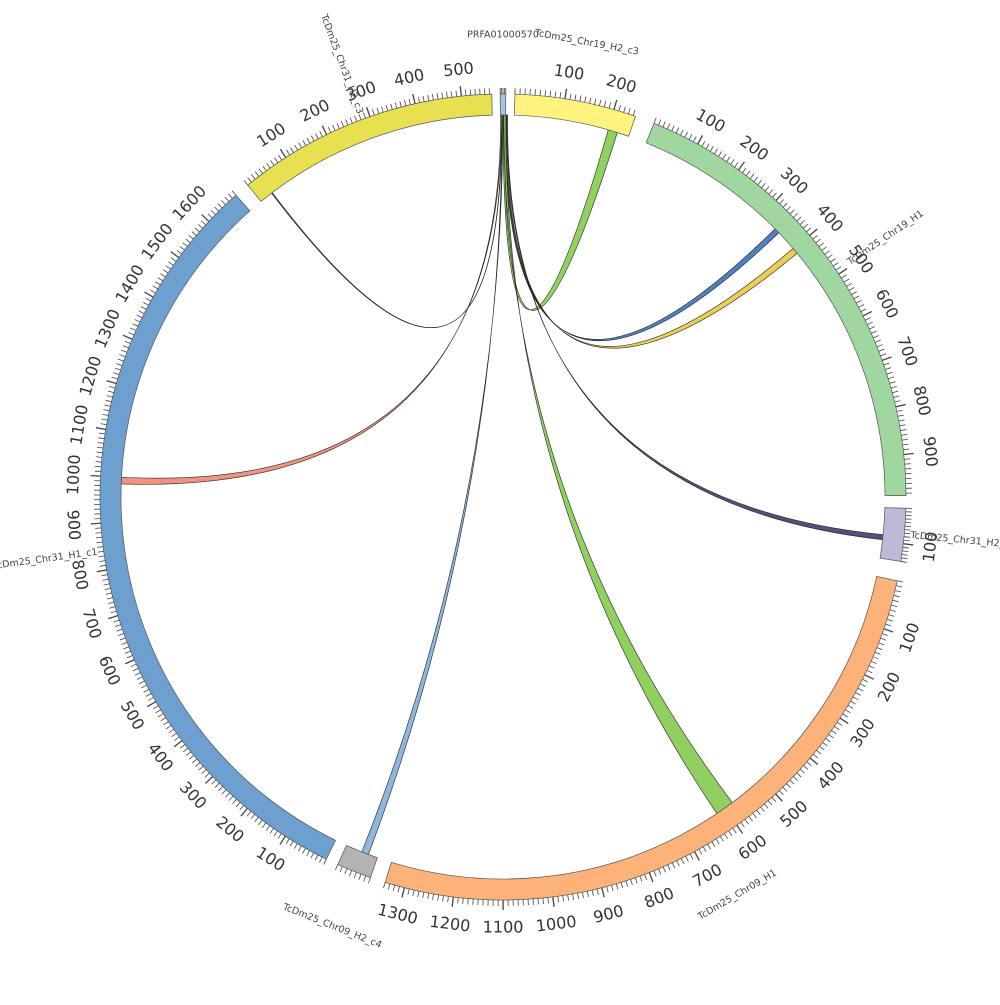  Describe the element at coordinates (503, 104) in the screenshot. I see `segment-prfa` at that location.